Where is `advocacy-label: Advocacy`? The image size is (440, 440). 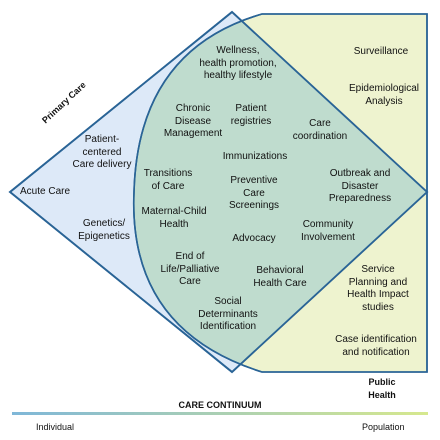 advocacy-label: Advocacy is located at coordinates (254, 238).